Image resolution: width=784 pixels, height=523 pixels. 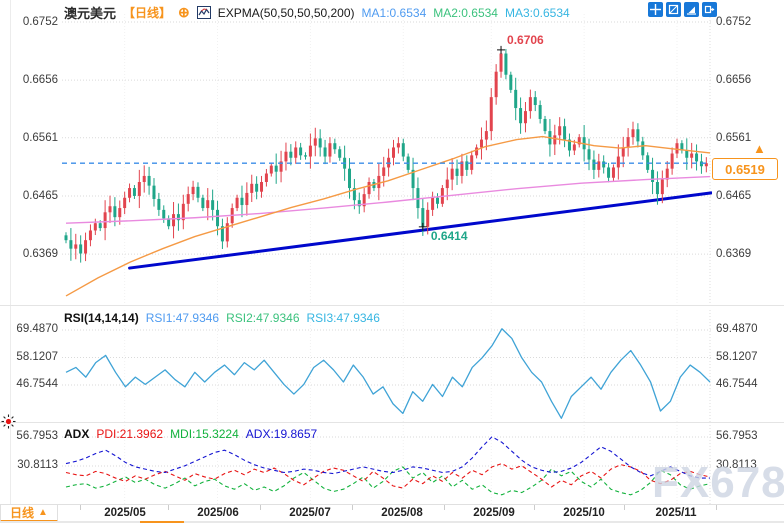 What do you see at coordinates (676, 513) in the screenshot?
I see `x-axis-label-nov: 2025/11` at bounding box center [676, 513].